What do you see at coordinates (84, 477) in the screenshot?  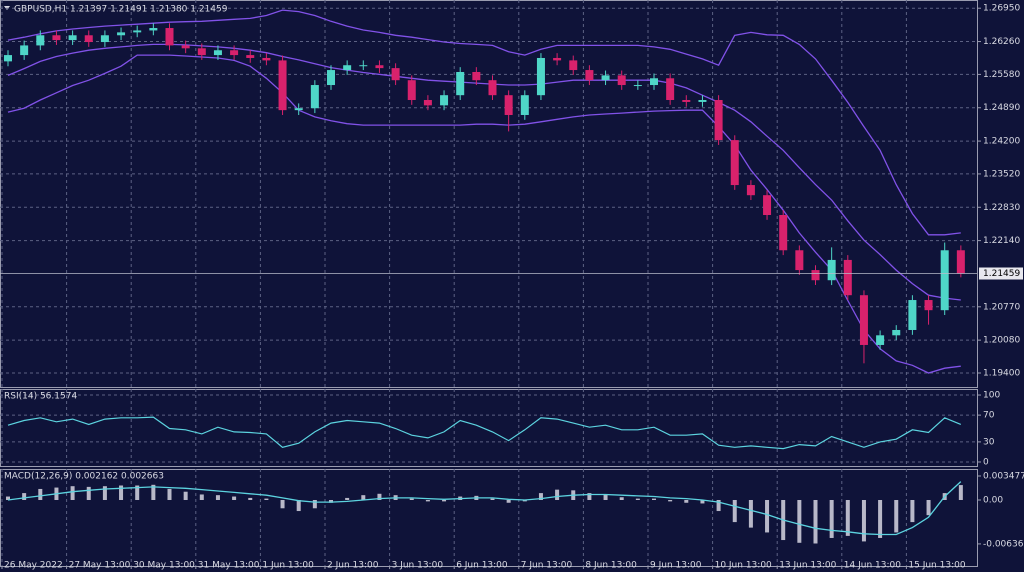 I see `macd-header: MACD(12,26,9) 0.002162 0.002663` at bounding box center [84, 477].